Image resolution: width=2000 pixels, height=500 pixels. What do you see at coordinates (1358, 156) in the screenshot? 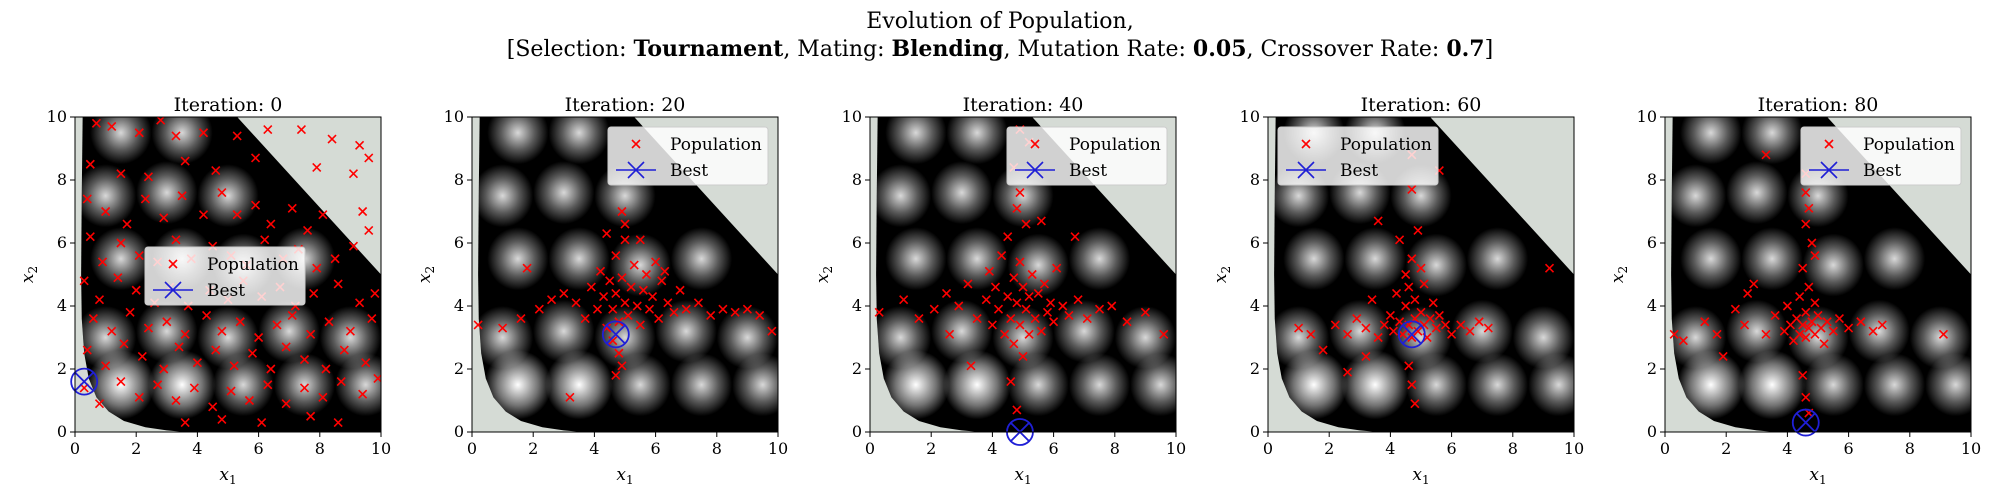
I see `legend: Population Best` at bounding box center [1358, 156].